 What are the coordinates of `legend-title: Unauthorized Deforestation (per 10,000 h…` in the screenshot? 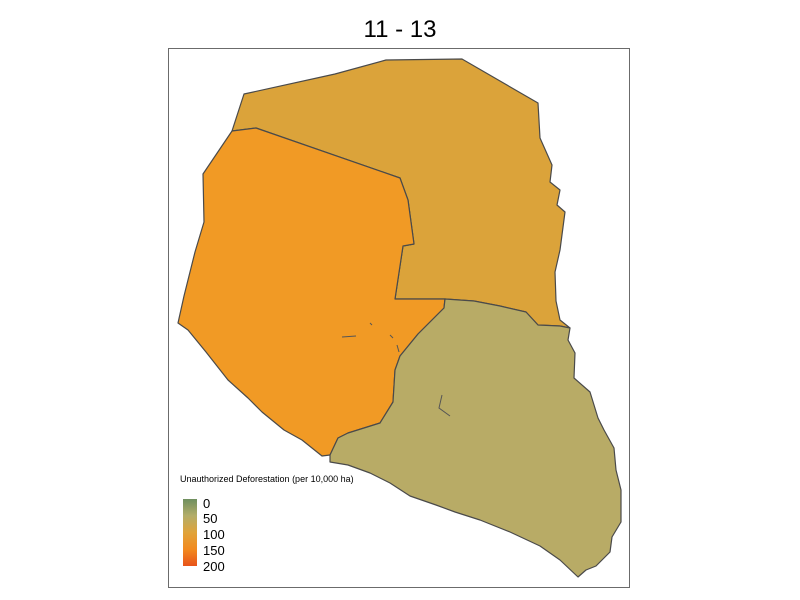 It's located at (267, 479).